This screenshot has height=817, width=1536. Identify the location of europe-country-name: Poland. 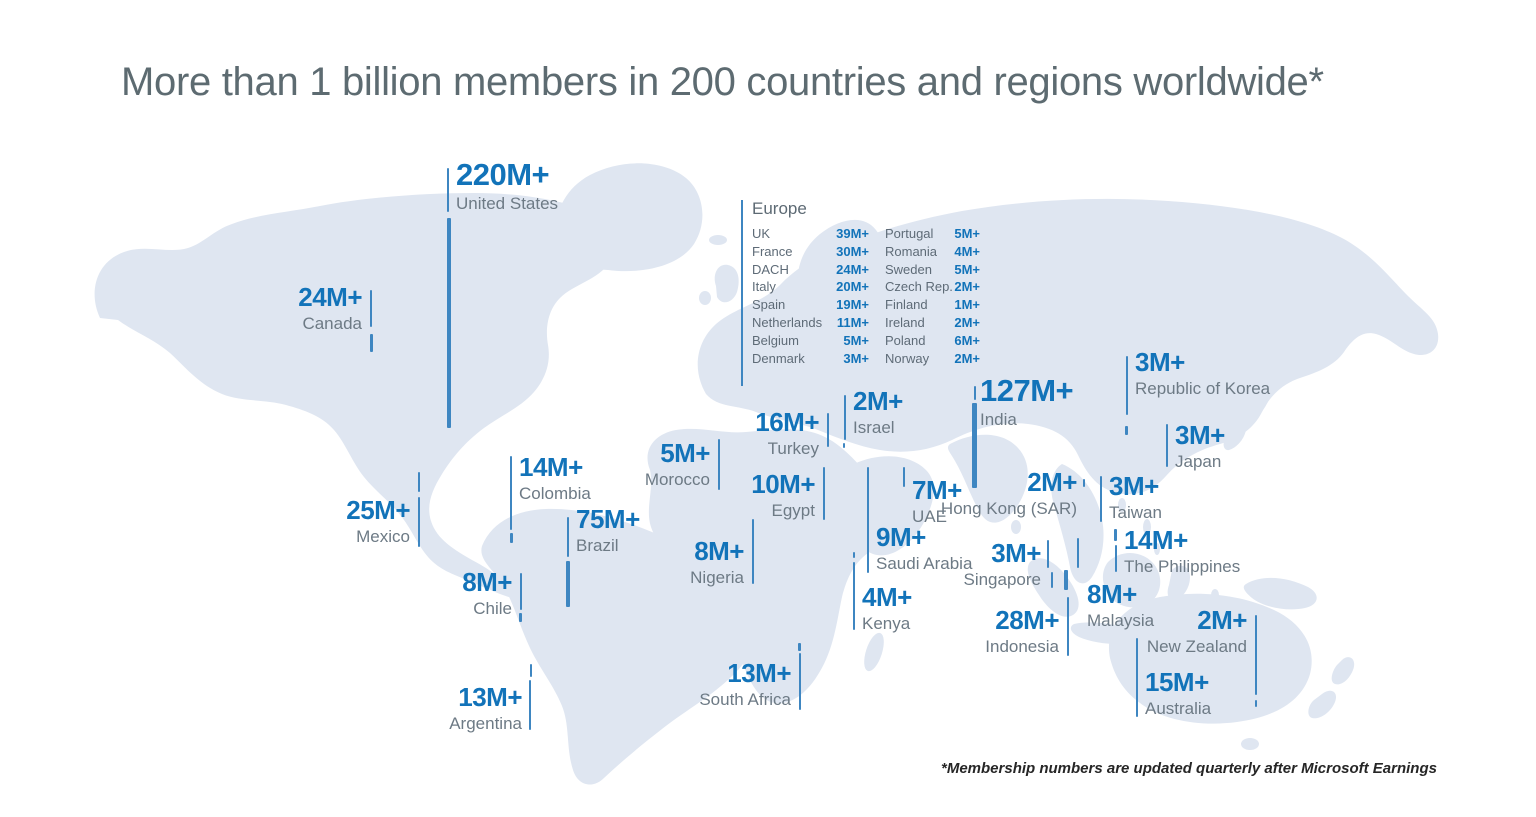
(905, 340).